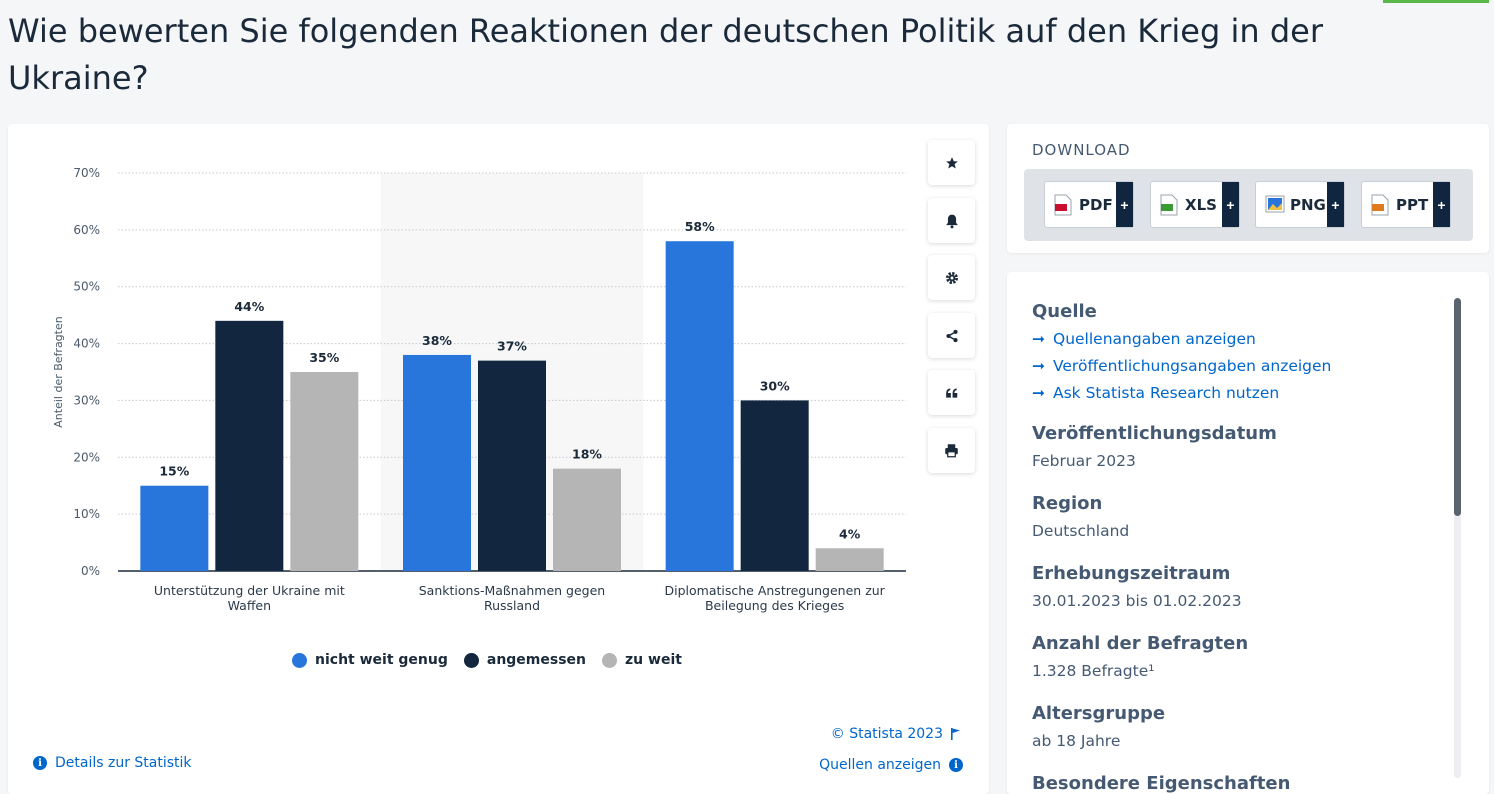  I want to click on x-category-label: Unterstützung der Ukraine mit, so click(249, 590).